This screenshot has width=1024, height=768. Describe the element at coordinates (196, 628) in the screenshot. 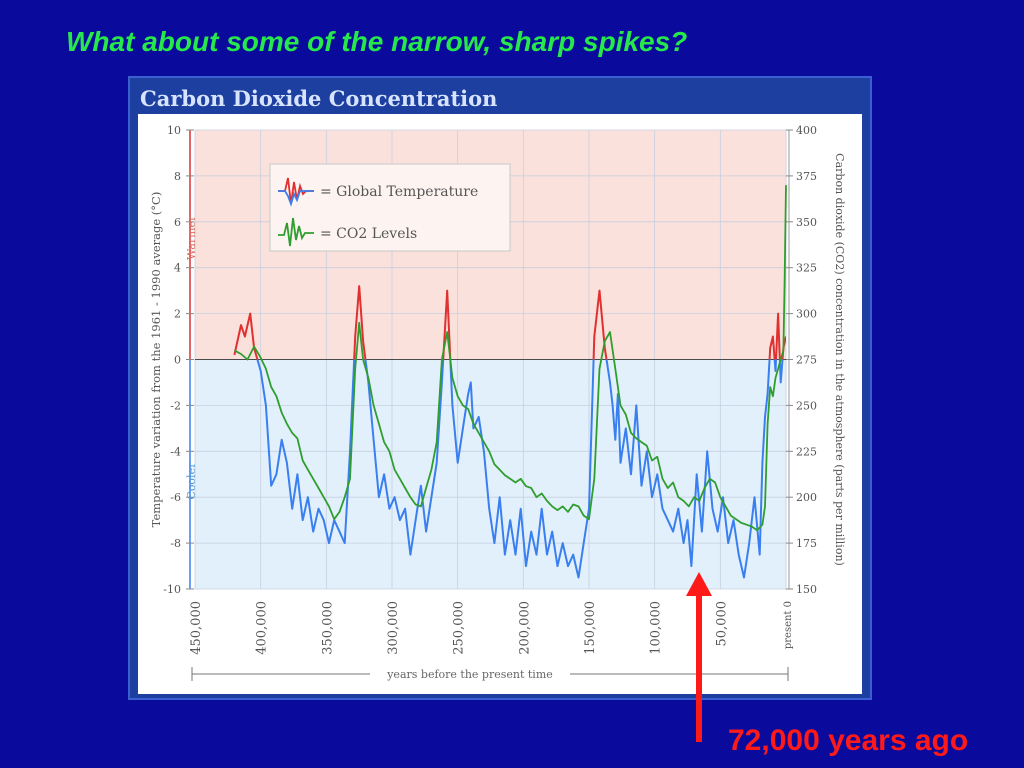

I see `x-tick-label: 450,000` at that location.